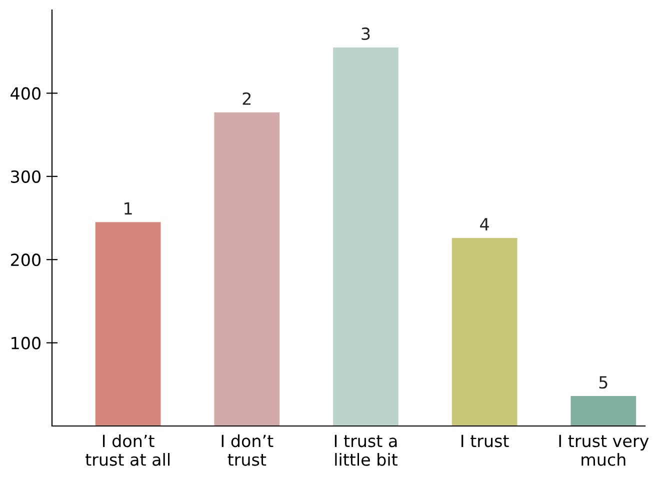 The width and height of the screenshot is (670, 477). I want to click on y-tick-label: 400, so click(25, 93).